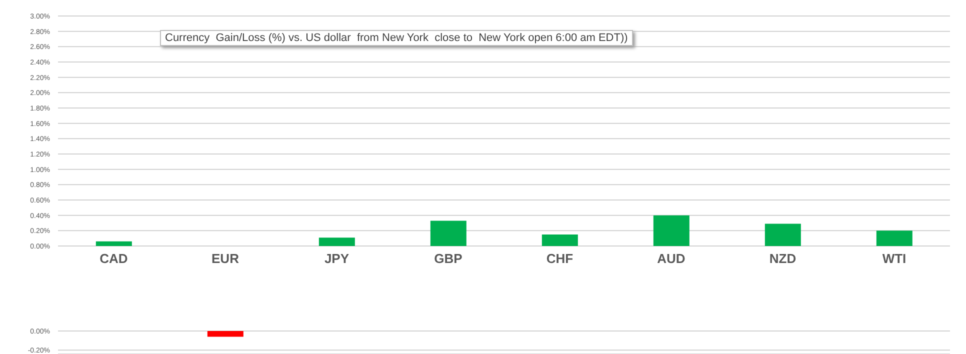 Image resolution: width=966 pixels, height=354 pixels. I want to click on x-tick-label: AUD, so click(671, 258).